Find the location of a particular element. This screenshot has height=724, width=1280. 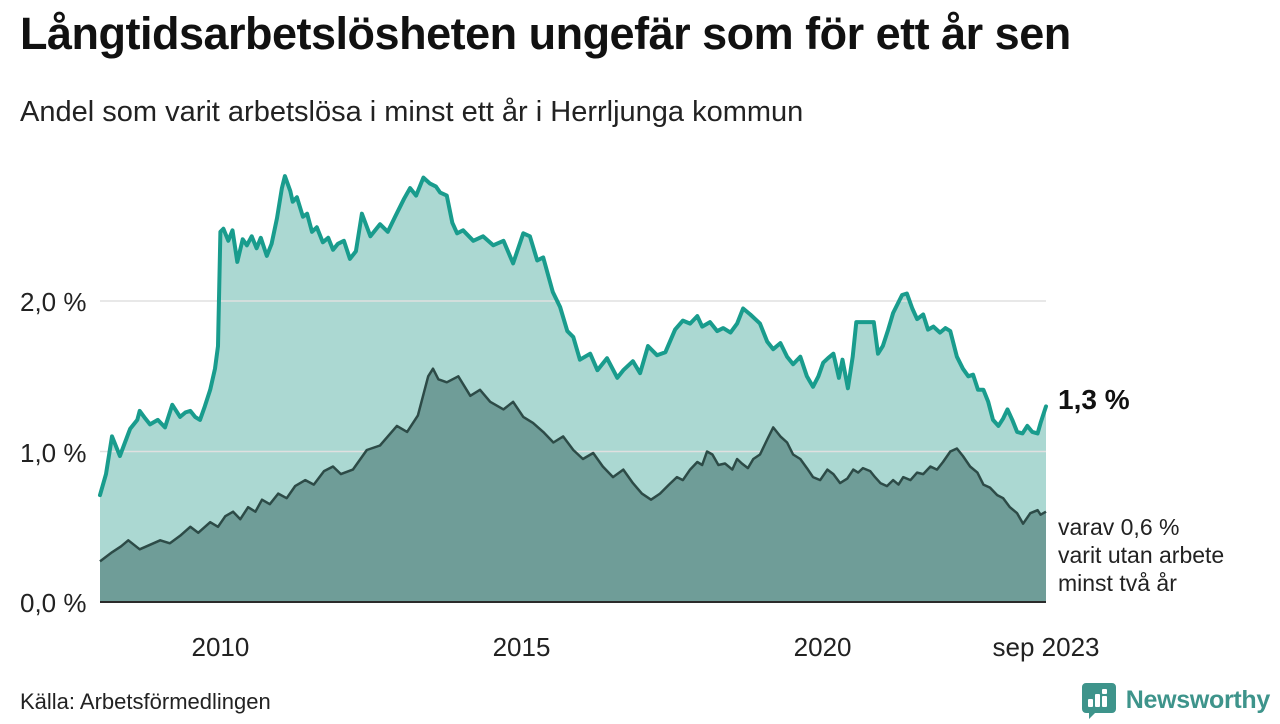

newsworthy-wordmark: Newsworthy is located at coordinates (1198, 699).